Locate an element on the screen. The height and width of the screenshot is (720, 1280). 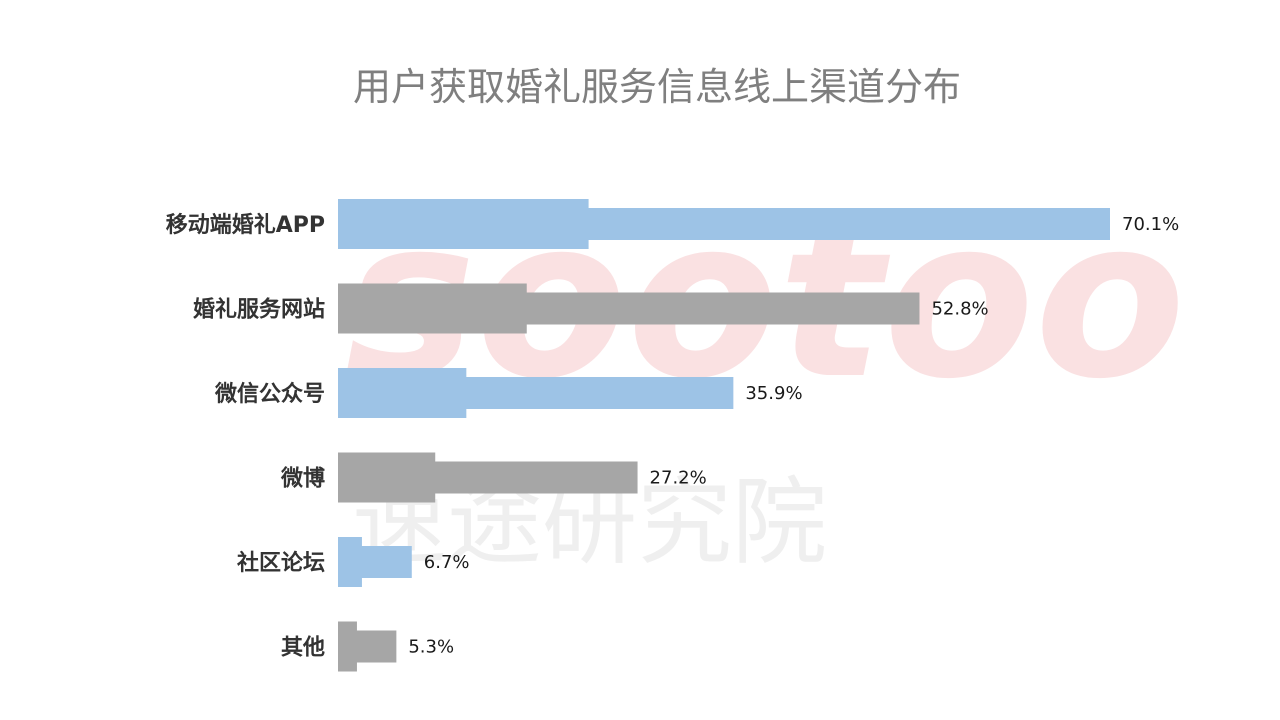
chart-title: 用户获取婚礼服务信息线上渠道分布 is located at coordinates (657, 87).